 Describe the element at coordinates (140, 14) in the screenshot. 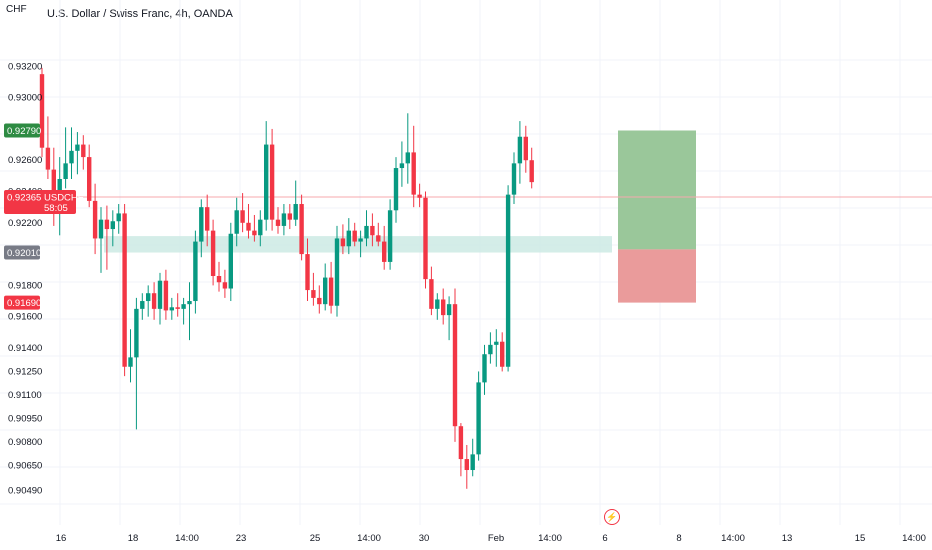

I see `chart-title: U.S. Dollar / Swiss Franc, 4h, OANDA` at that location.